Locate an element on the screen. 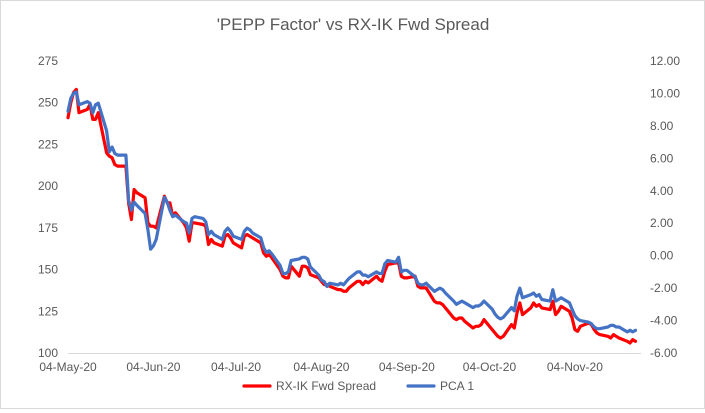 This screenshot has height=413, width=705. y-left-tick-label: 125 is located at coordinates (48, 311).